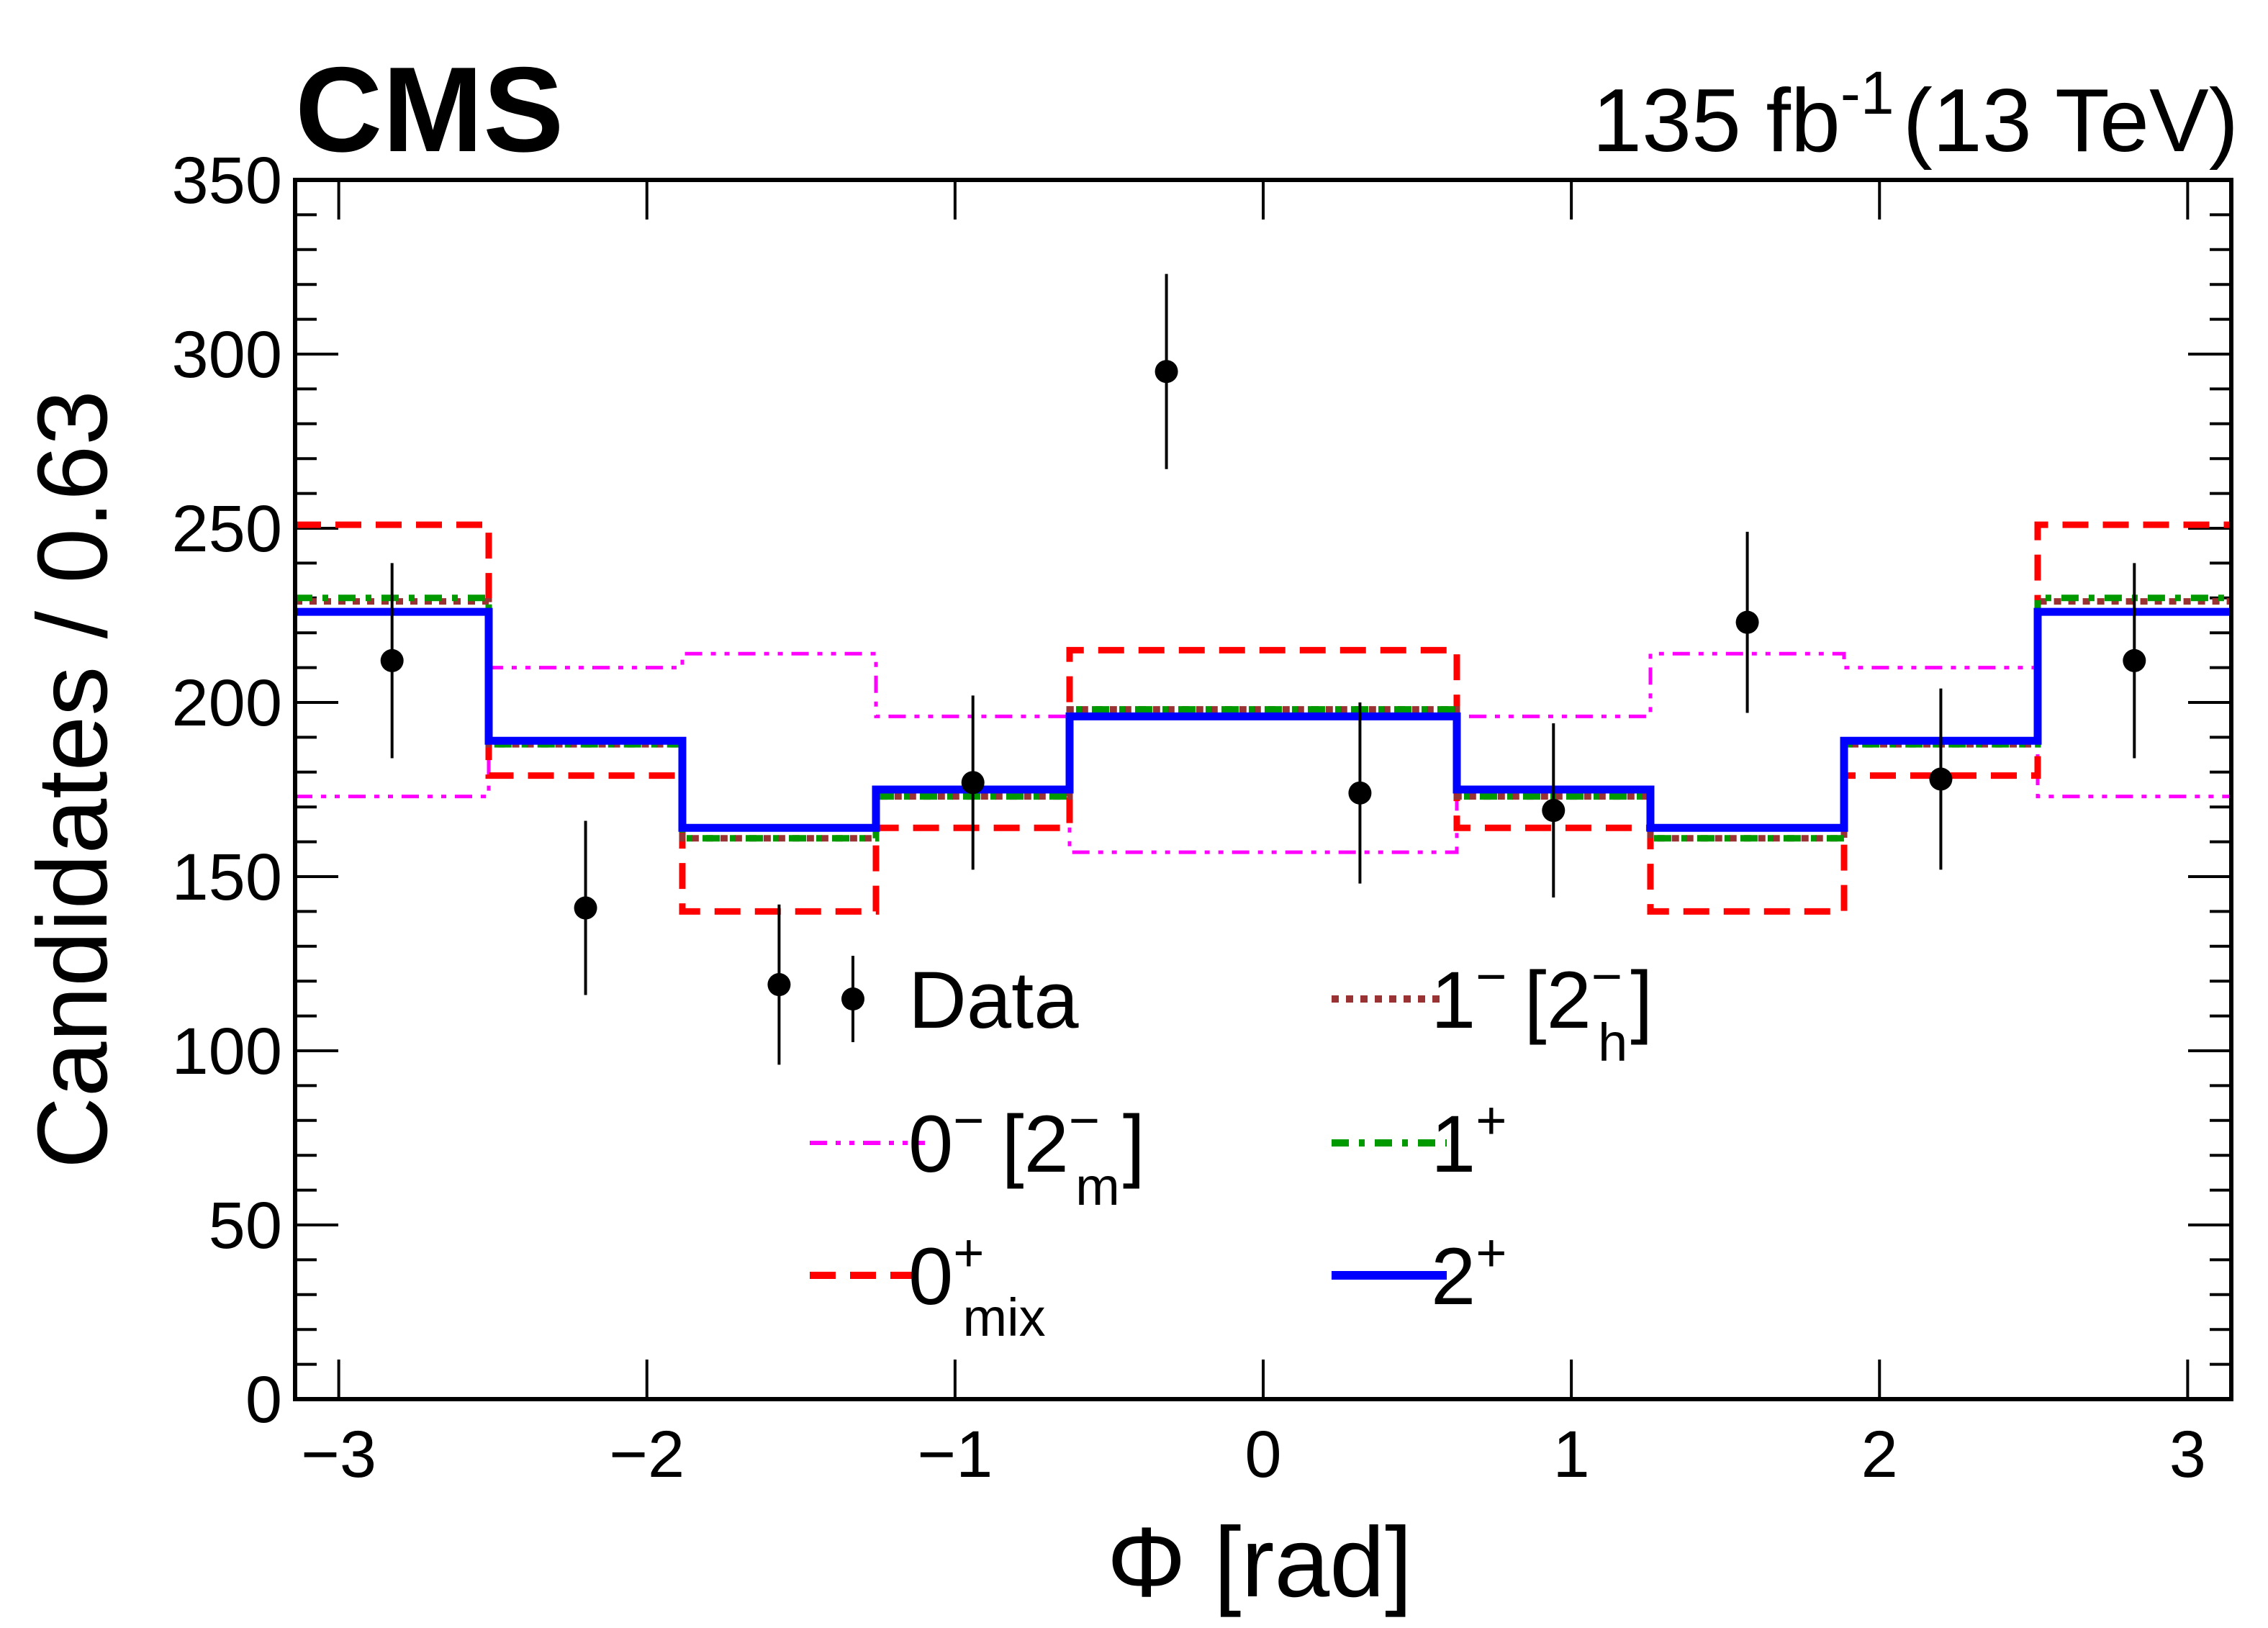  I want to click on x-tick-label: 2, so click(1879, 1454).